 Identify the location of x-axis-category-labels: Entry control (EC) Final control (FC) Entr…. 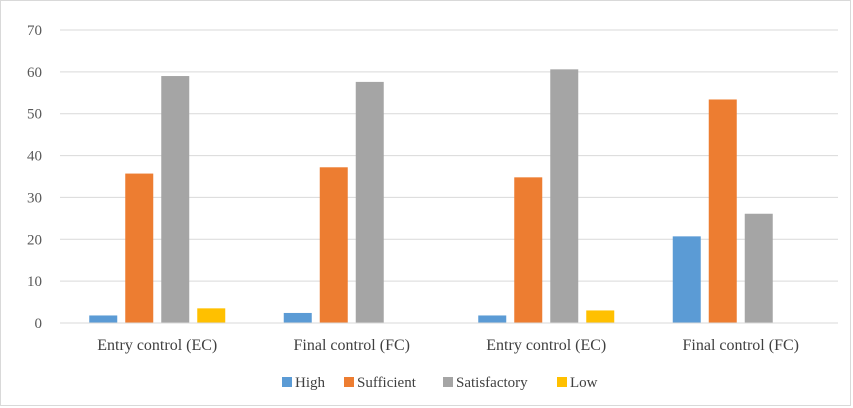
(448, 345).